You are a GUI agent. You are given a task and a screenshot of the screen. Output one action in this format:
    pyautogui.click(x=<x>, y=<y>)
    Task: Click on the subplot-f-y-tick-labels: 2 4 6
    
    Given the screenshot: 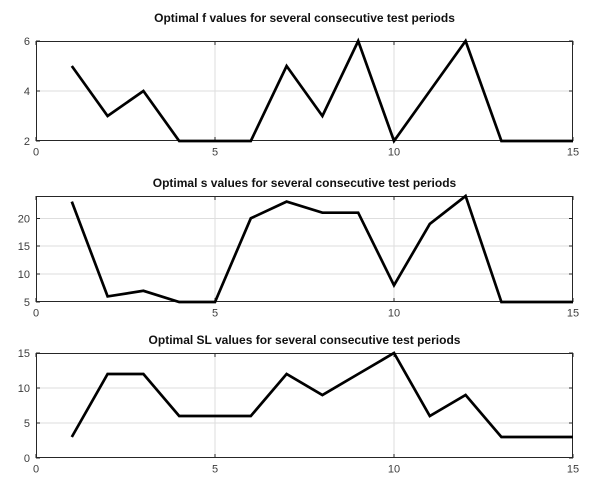 What is the action you would take?
    pyautogui.click(x=27, y=92)
    